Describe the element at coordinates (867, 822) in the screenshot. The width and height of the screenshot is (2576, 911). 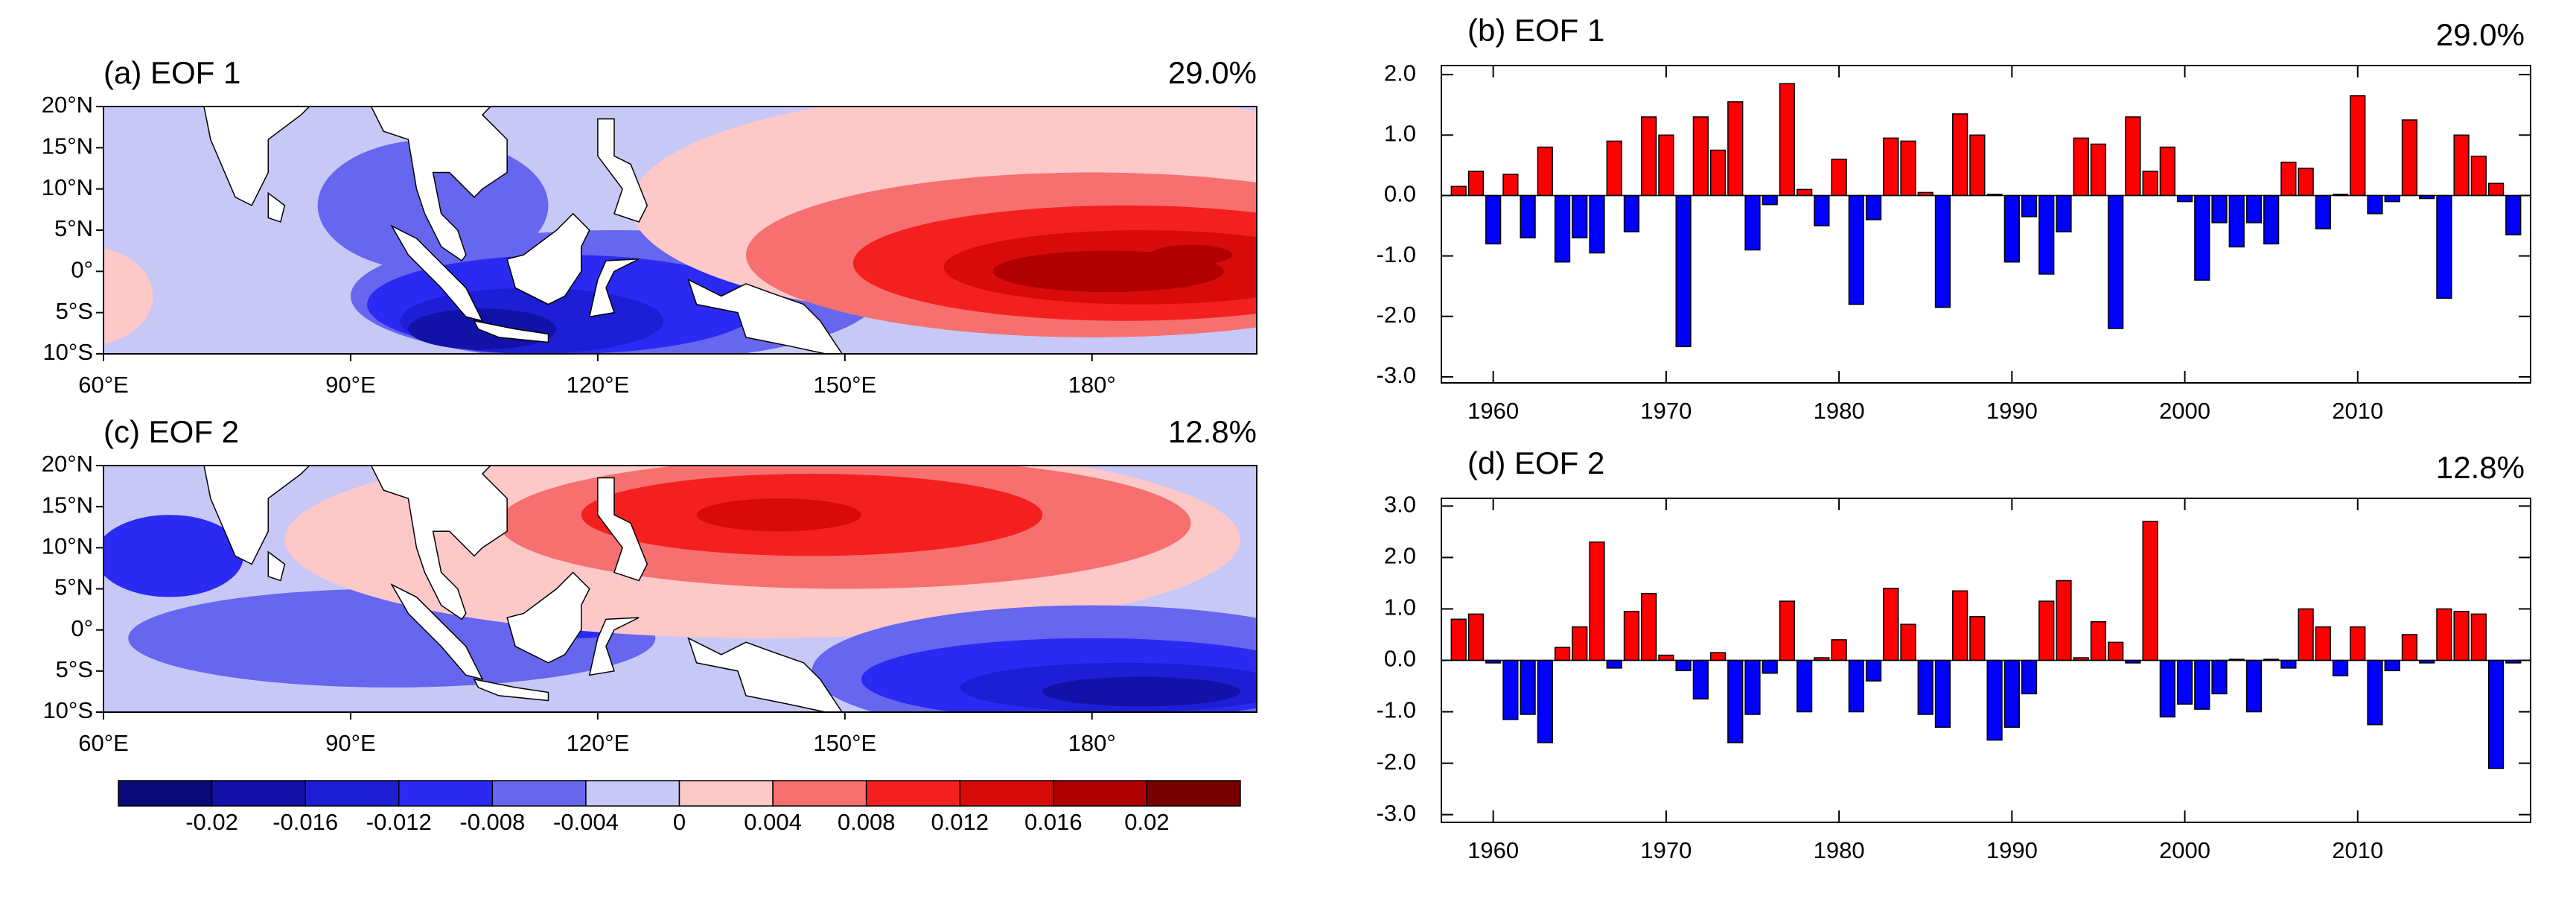
I see `colorbar-label: 0.008` at that location.